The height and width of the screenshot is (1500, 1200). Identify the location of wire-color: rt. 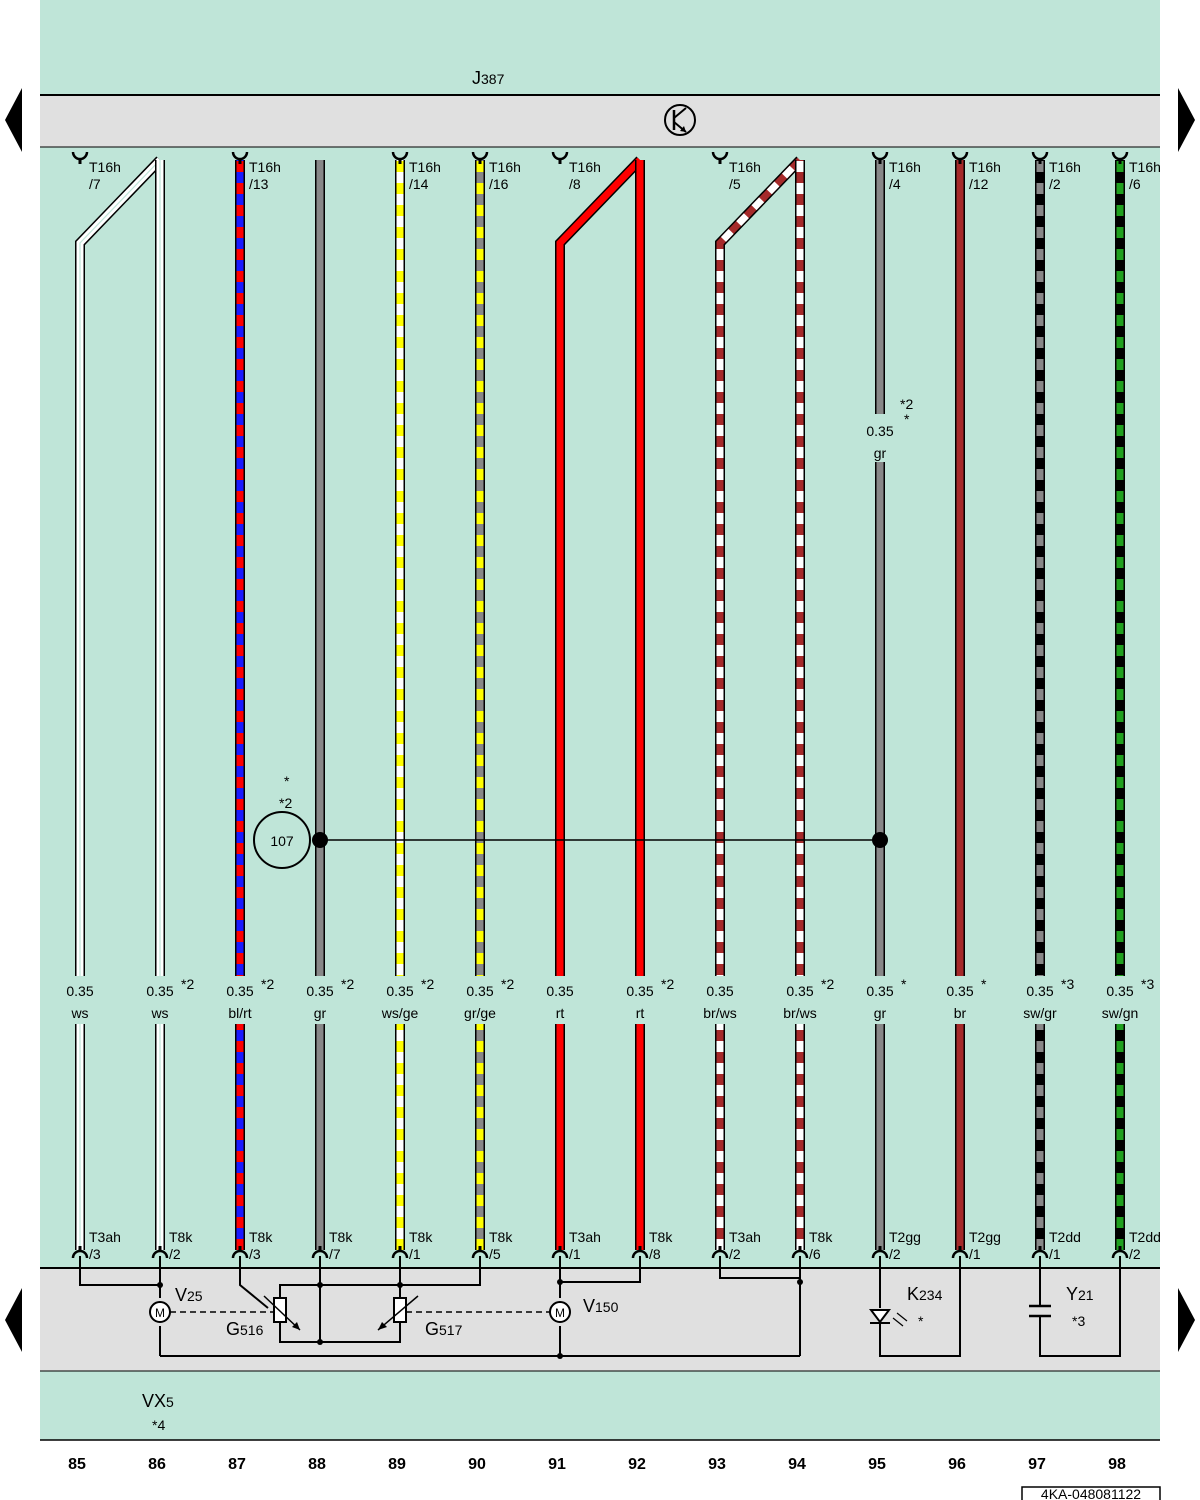
(560, 1013).